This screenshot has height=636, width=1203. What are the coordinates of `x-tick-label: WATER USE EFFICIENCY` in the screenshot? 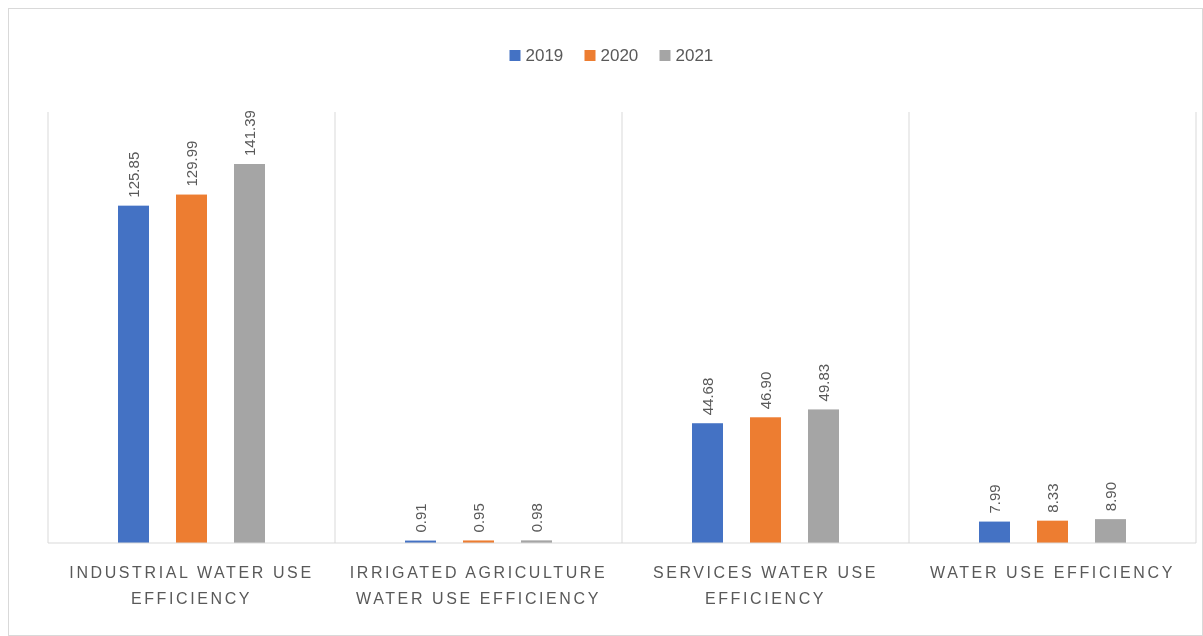 It's located at (1052, 572).